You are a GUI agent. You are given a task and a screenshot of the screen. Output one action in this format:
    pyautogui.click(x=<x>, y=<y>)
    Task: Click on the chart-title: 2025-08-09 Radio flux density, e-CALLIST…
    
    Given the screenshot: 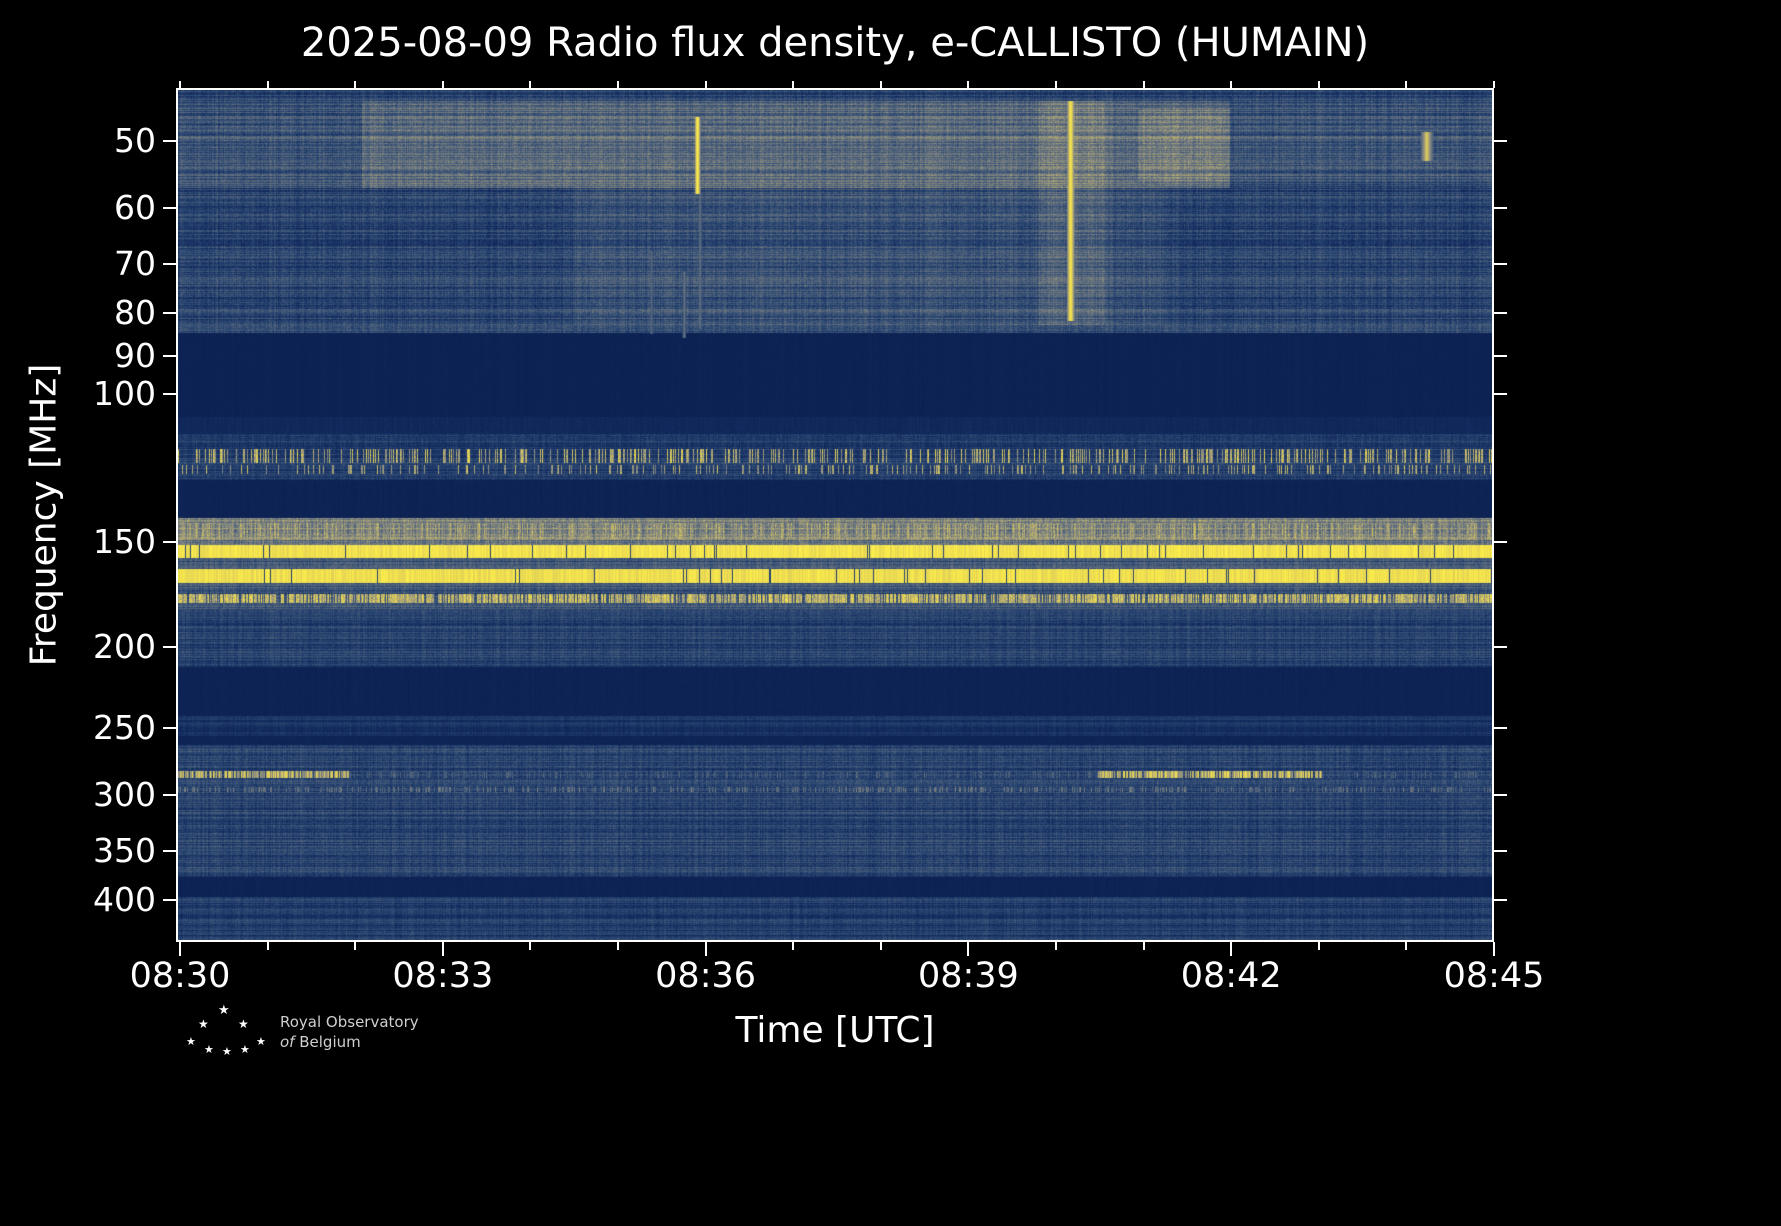 What is the action you would take?
    pyautogui.click(x=835, y=43)
    